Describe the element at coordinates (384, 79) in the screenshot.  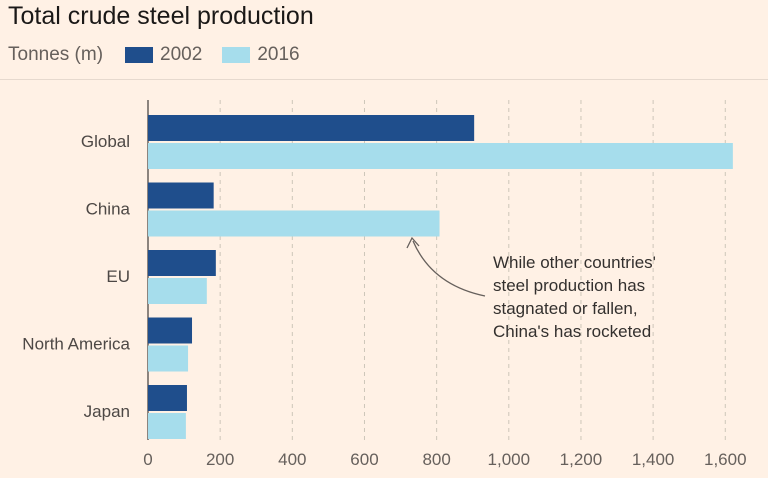
I see `header-divider` at that location.